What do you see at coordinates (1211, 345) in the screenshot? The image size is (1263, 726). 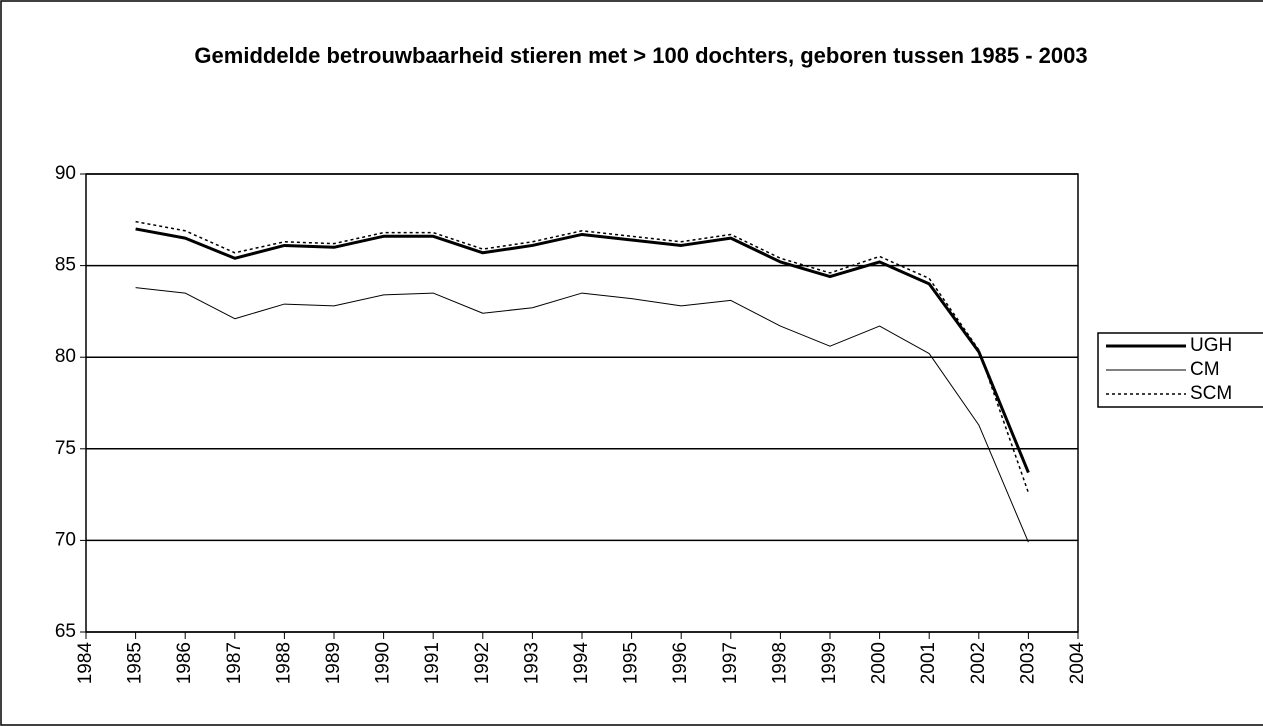 I see `legend-label: UGH` at bounding box center [1211, 345].